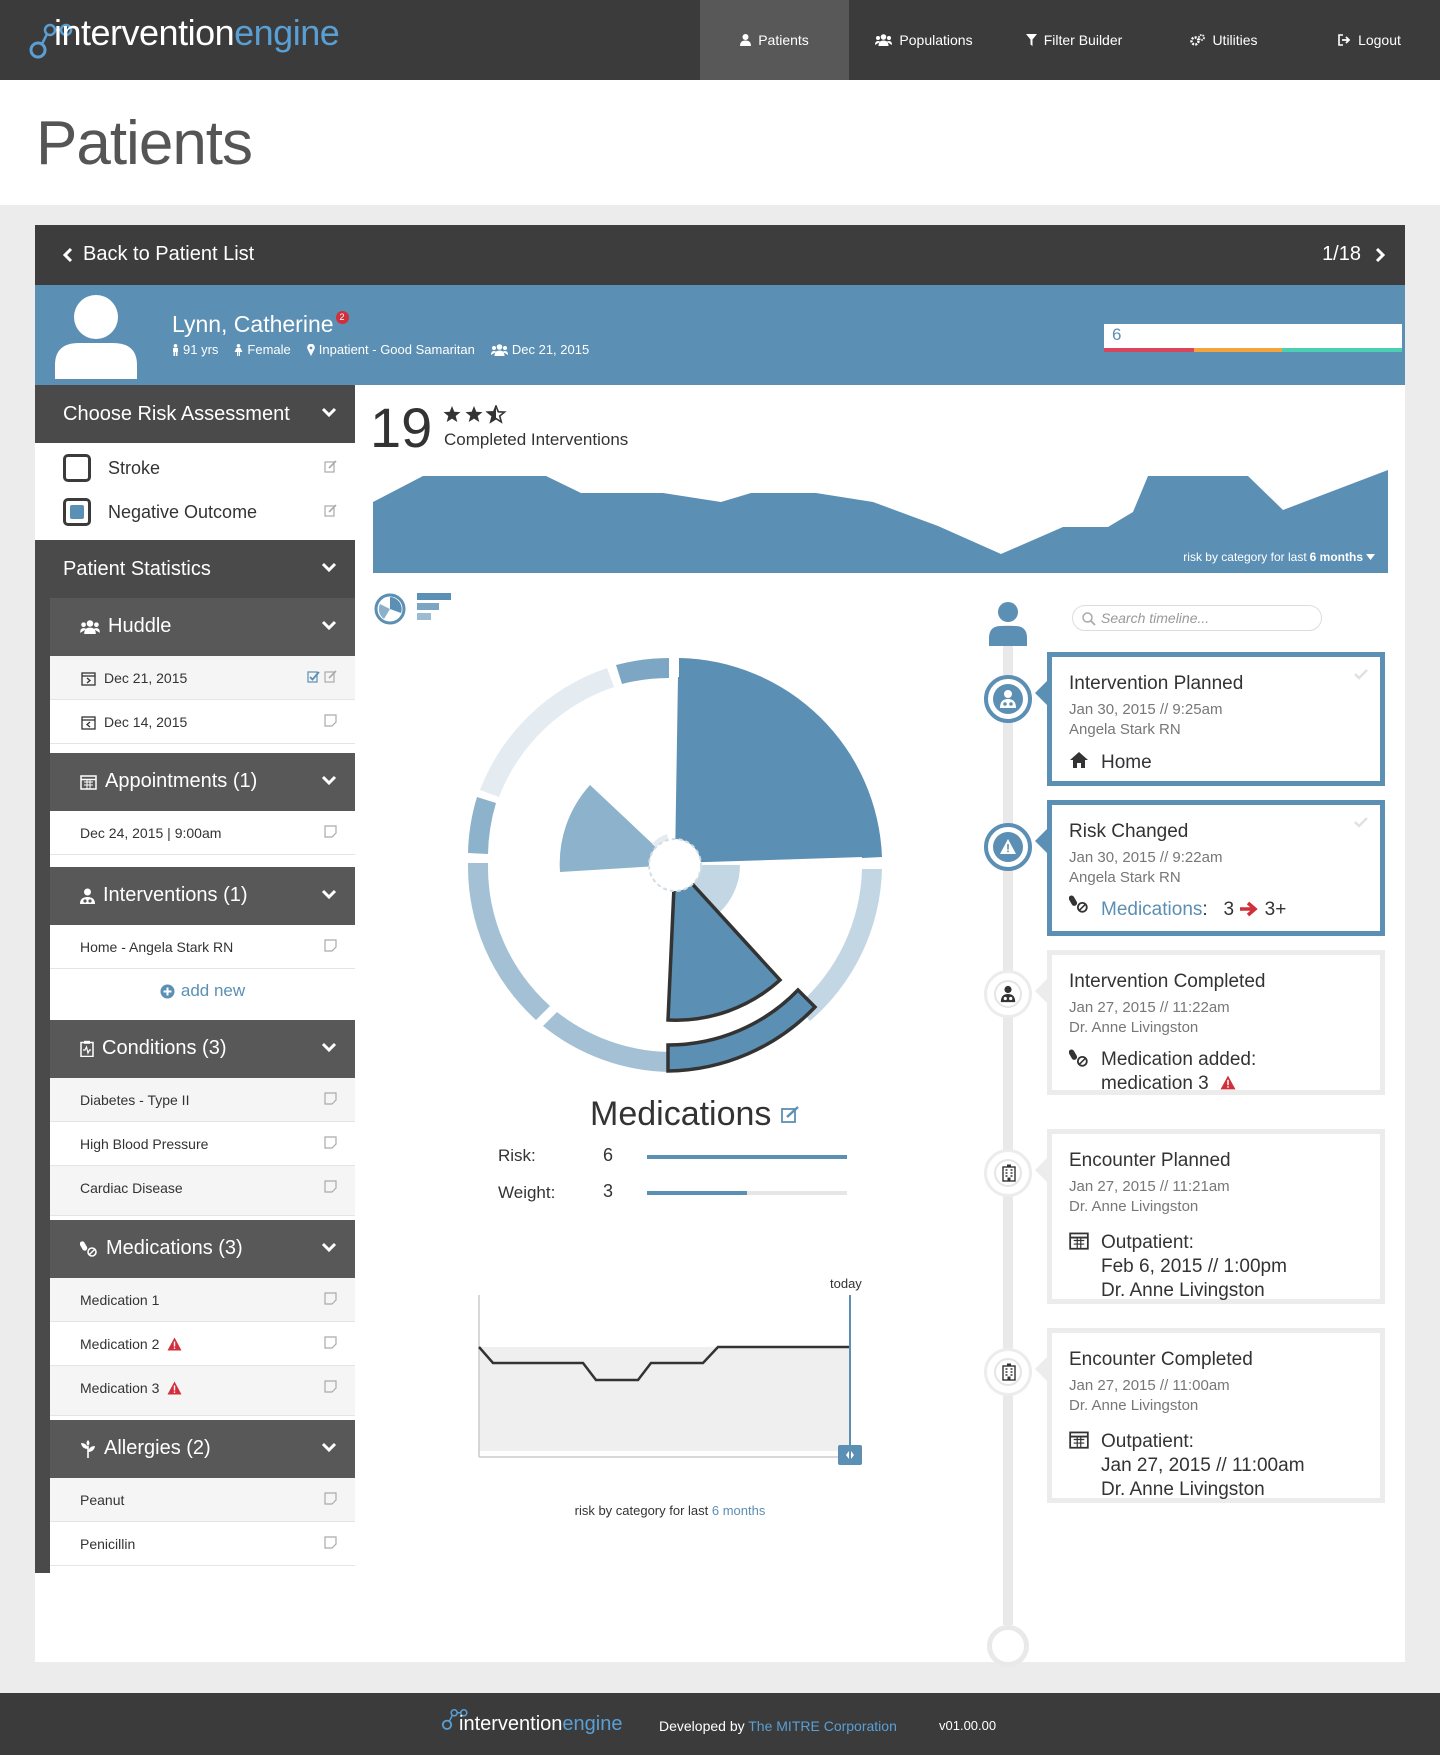  What do you see at coordinates (88, 722) in the screenshot?
I see `calendar-prev-icon` at bounding box center [88, 722].